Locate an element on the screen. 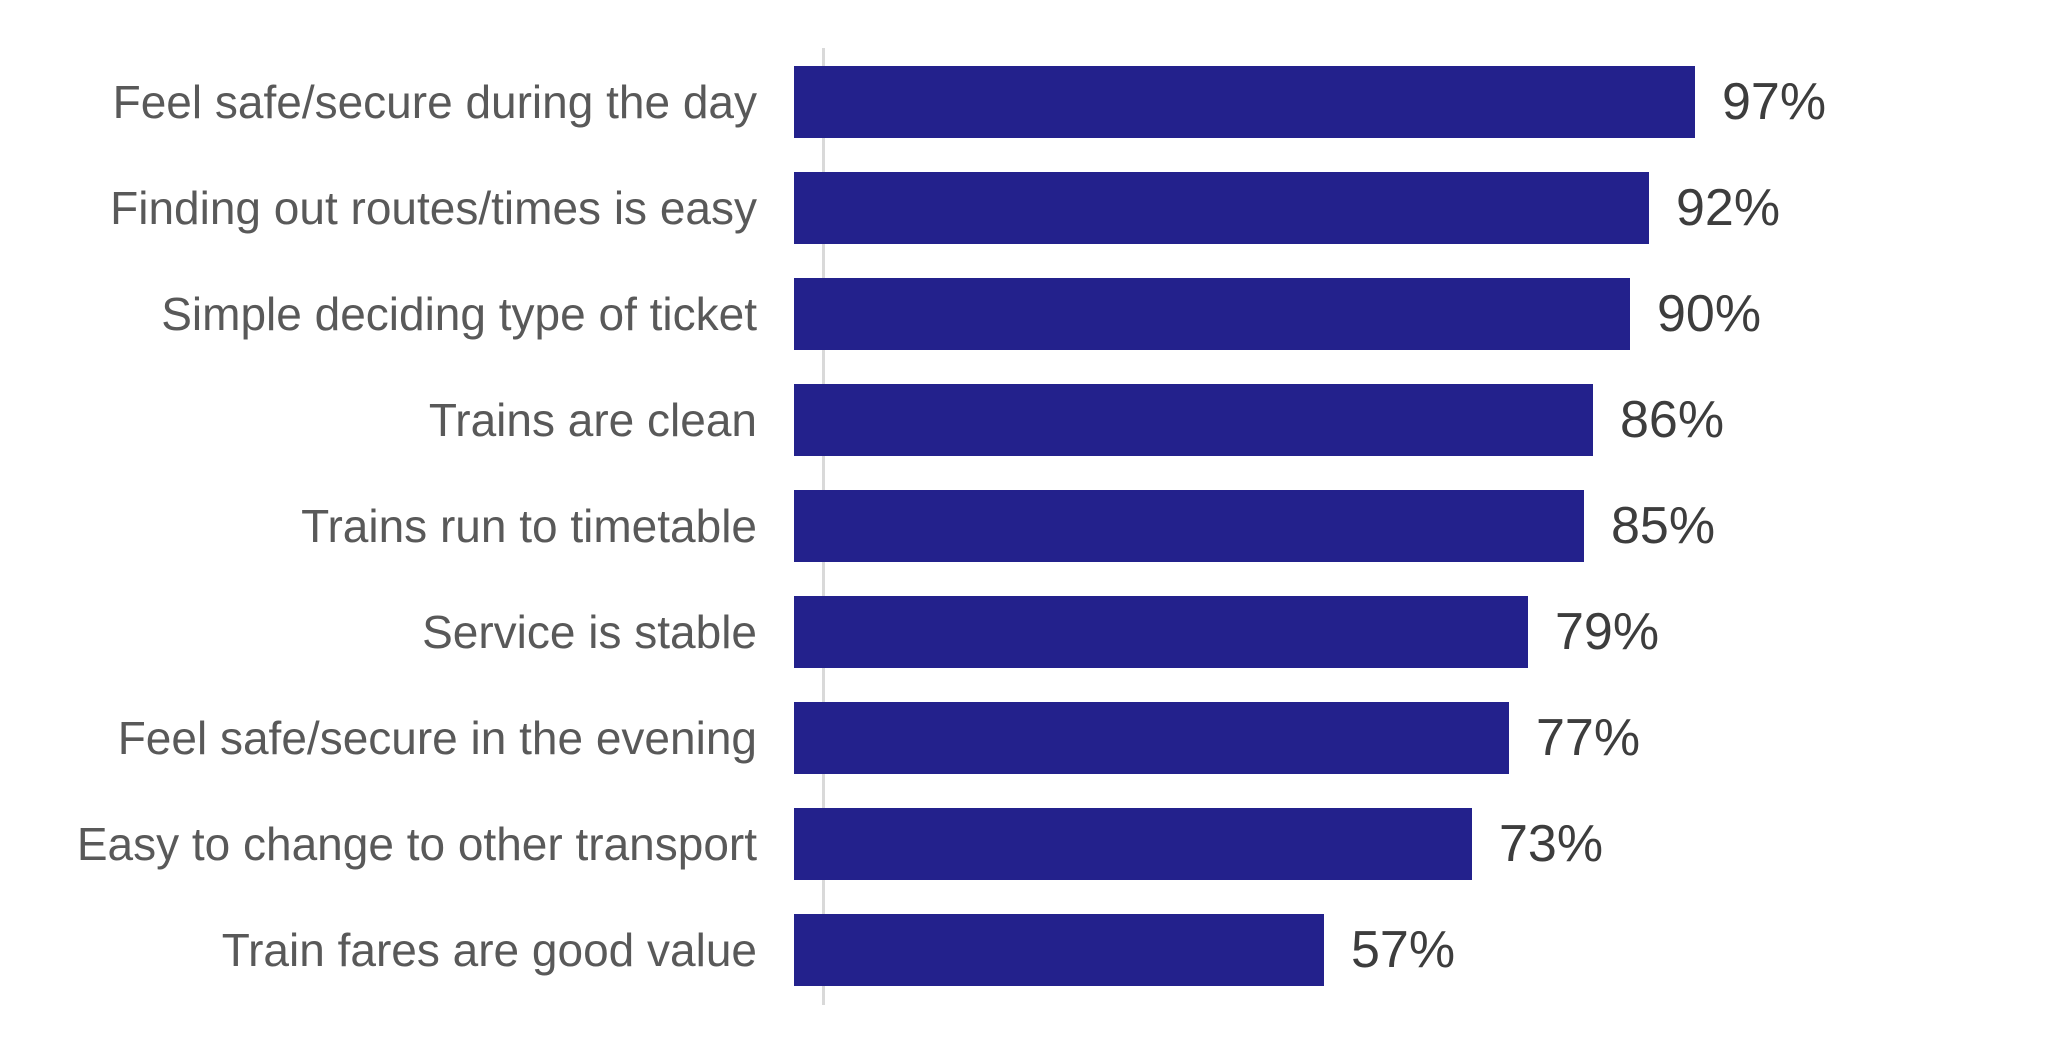 Image resolution: width=2068 pixels, height=1054 pixels. bar-row: Simple deciding type of ticket 90% is located at coordinates (1034, 314).